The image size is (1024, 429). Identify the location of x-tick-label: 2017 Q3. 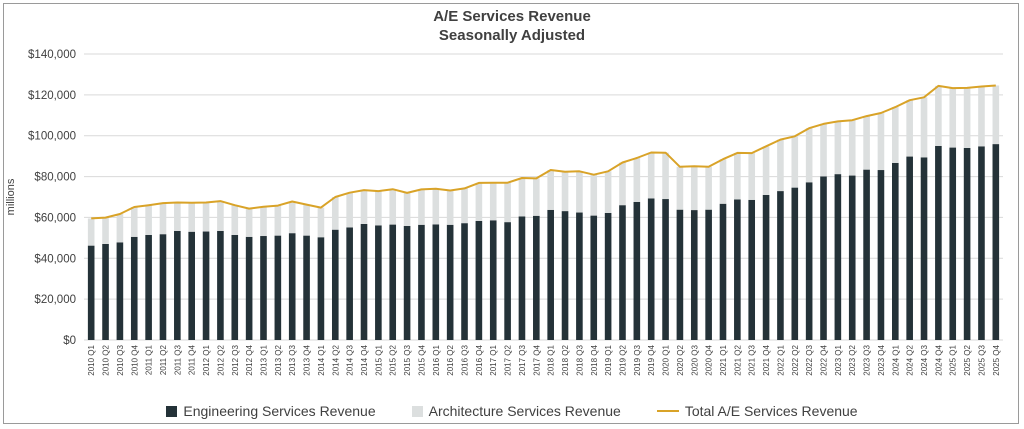
(522, 359).